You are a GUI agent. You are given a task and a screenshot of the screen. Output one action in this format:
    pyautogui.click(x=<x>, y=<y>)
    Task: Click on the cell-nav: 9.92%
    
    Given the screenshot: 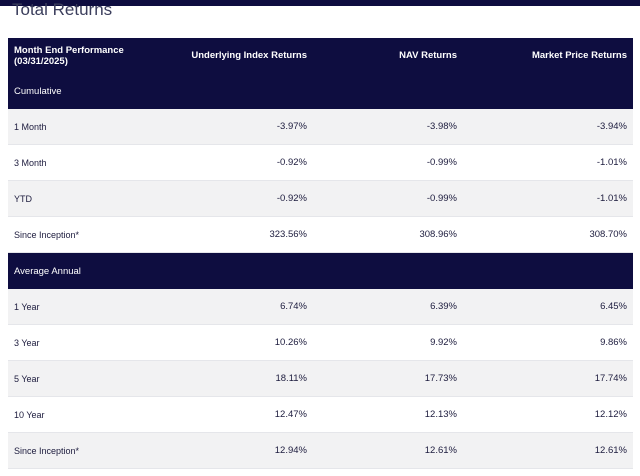 What is the action you would take?
    pyautogui.click(x=388, y=342)
    